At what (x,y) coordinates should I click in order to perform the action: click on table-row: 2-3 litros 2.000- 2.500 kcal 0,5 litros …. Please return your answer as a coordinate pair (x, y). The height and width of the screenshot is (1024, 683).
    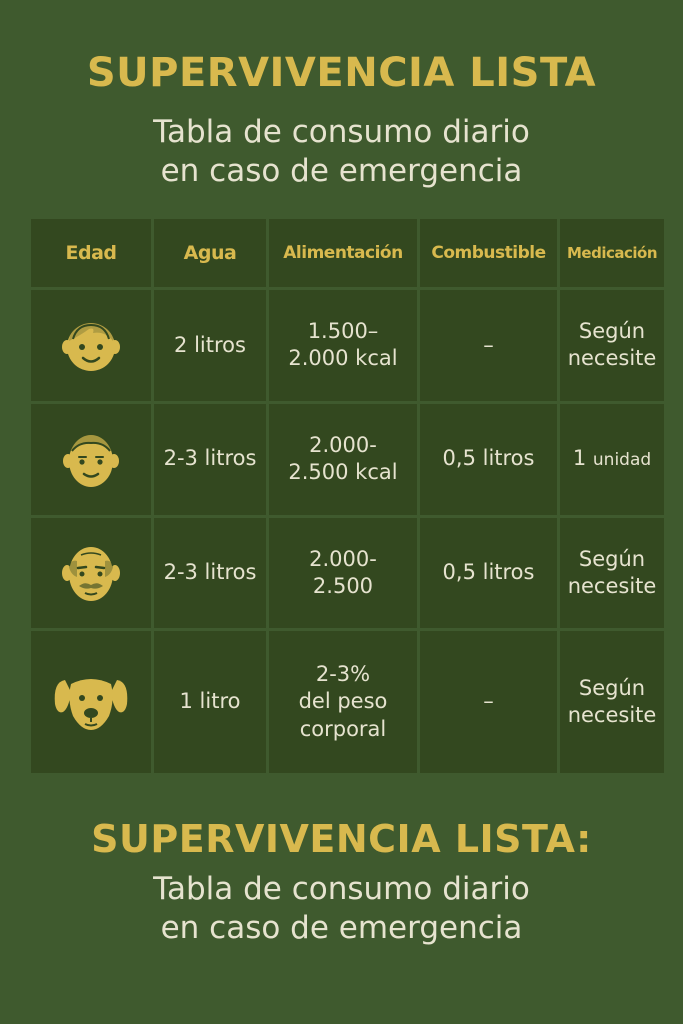
    Looking at the image, I should click on (347, 459).